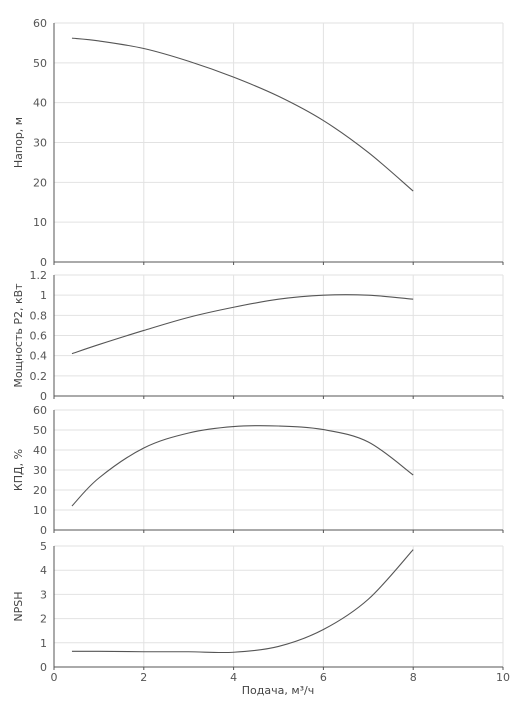 The image size is (514, 704). Describe the element at coordinates (39, 356) in the screenshot. I see `power-y-tick-label: 0.4` at that location.